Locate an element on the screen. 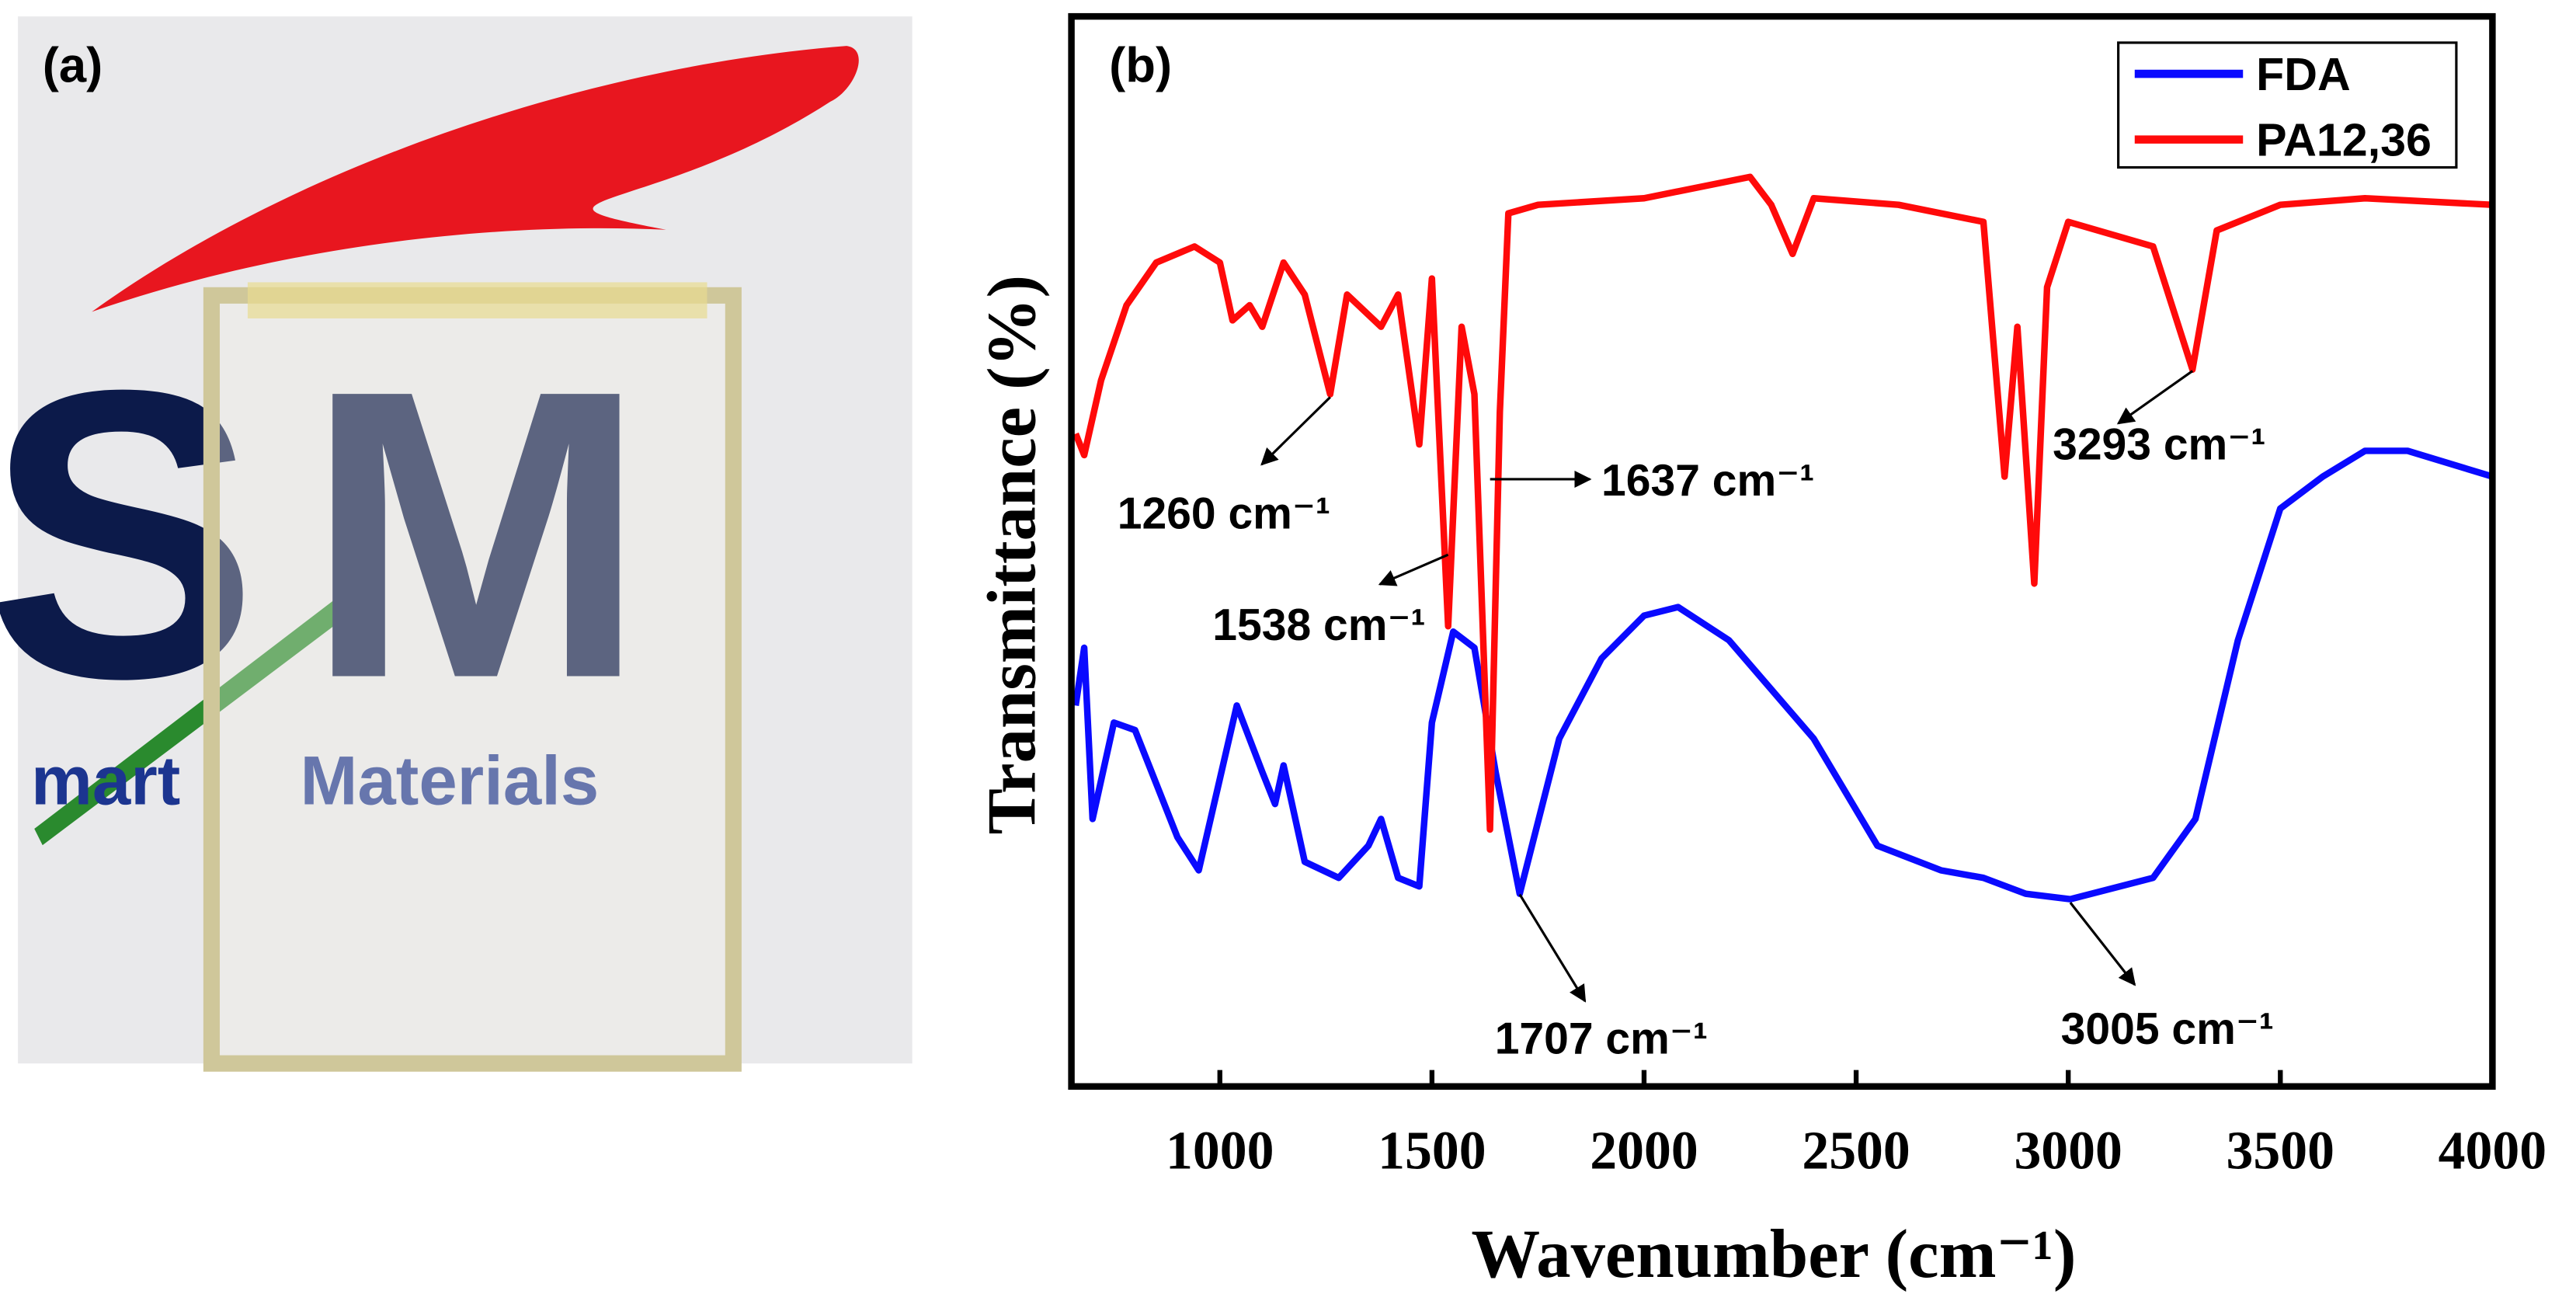 This screenshot has width=2576, height=1308. x-tick-label: 2500 is located at coordinates (1856, 1151).